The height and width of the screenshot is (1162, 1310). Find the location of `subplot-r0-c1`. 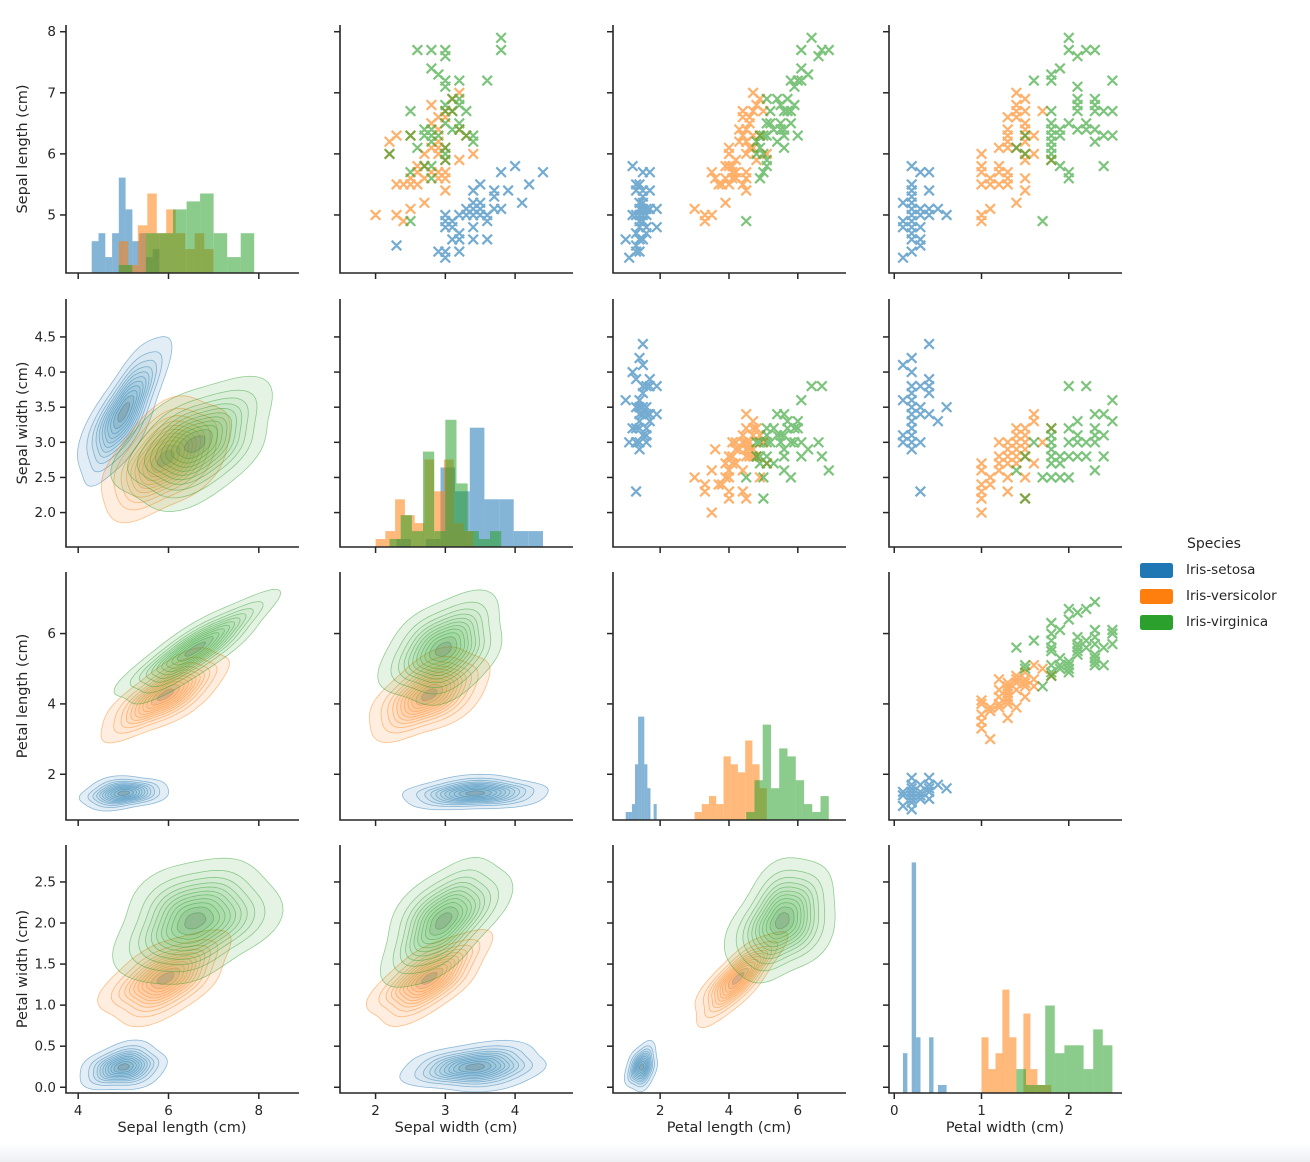

subplot-r0-c1 is located at coordinates (453, 152).